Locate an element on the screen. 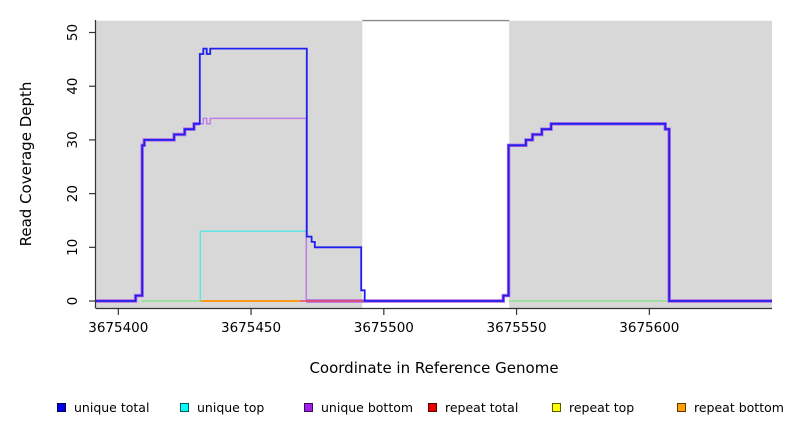 The height and width of the screenshot is (432, 792). x-axis-tick-label: 3675450 is located at coordinates (251, 328).